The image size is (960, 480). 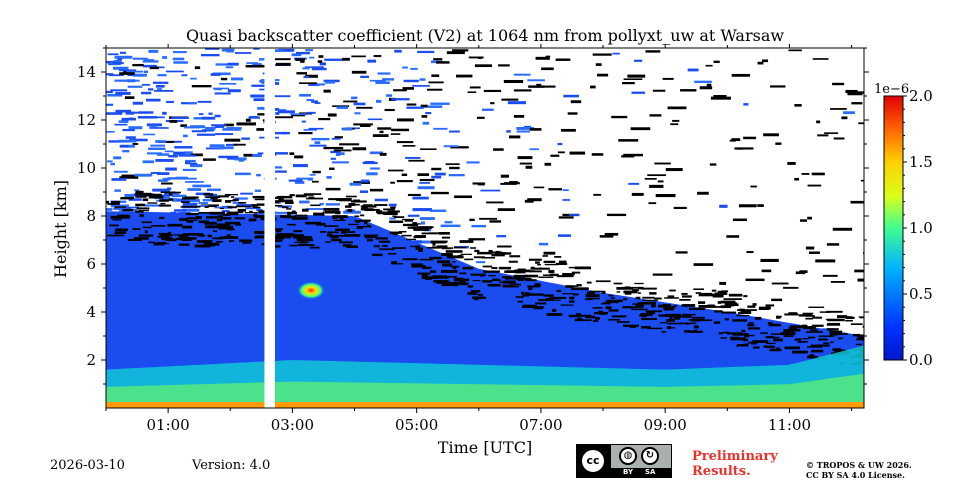 What do you see at coordinates (86, 120) in the screenshot?
I see `y-tick-label: 12` at bounding box center [86, 120].